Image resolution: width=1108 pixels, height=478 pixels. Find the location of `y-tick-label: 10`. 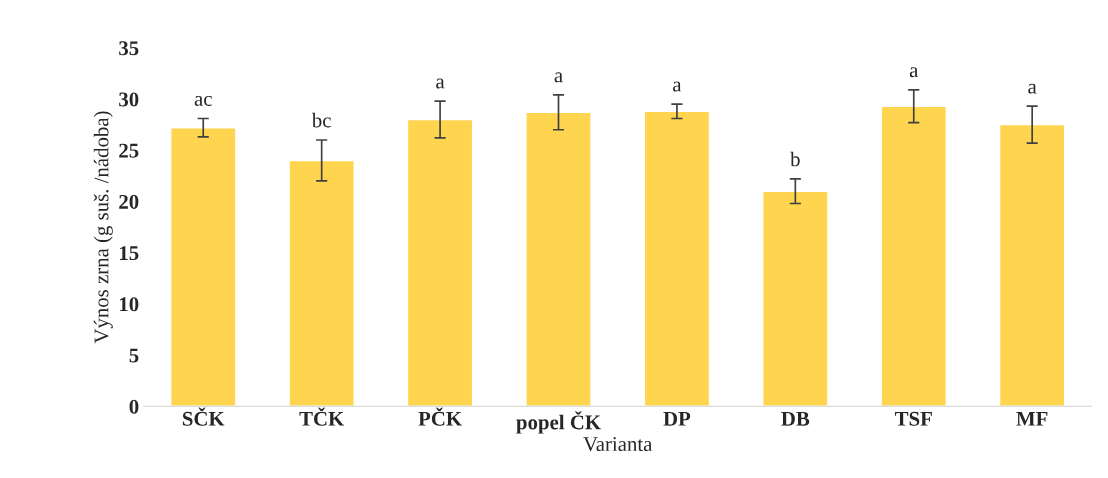

y-tick-label: 10 is located at coordinates (129, 304).